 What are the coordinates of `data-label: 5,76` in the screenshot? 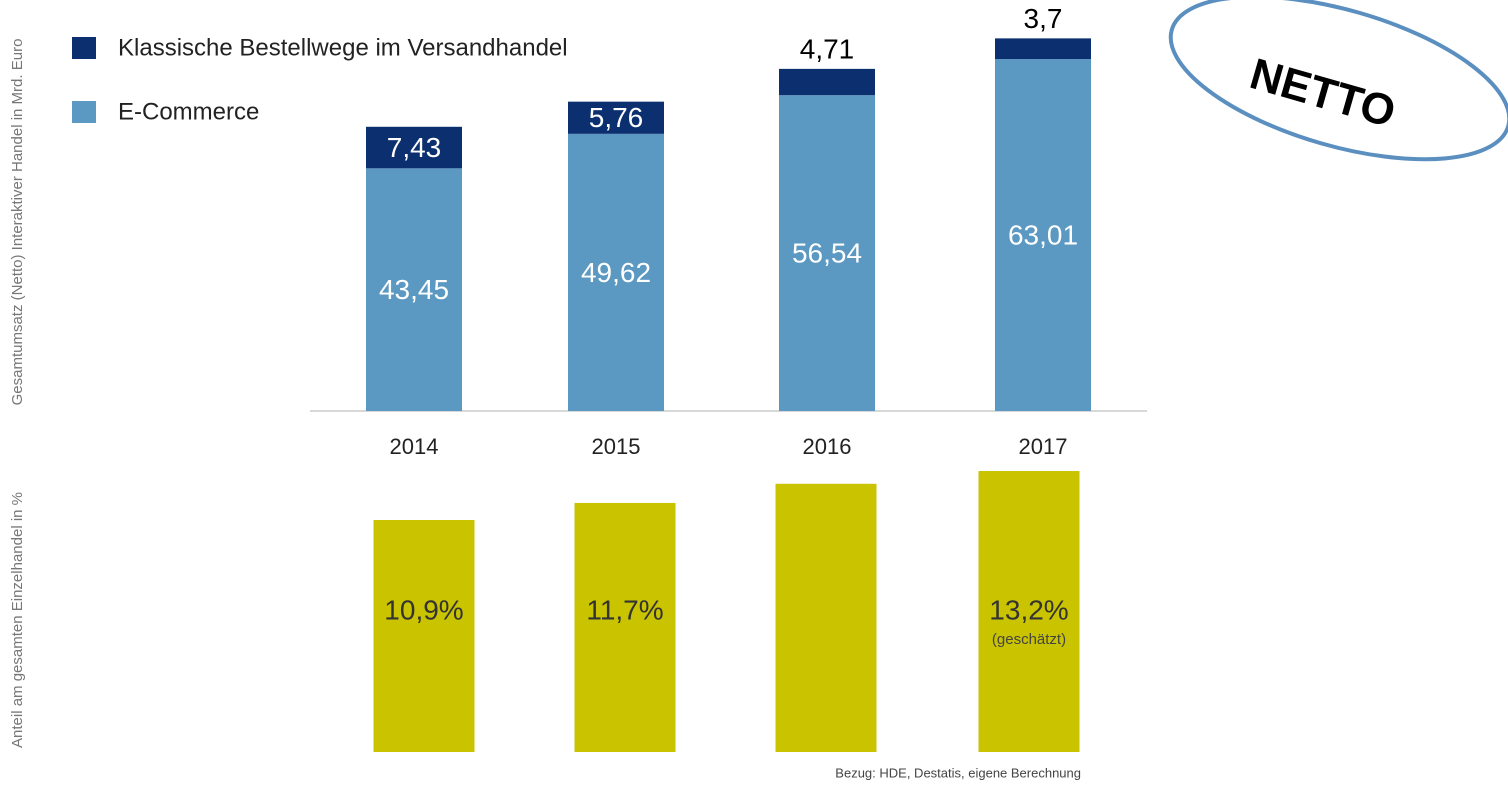 It's located at (616, 117).